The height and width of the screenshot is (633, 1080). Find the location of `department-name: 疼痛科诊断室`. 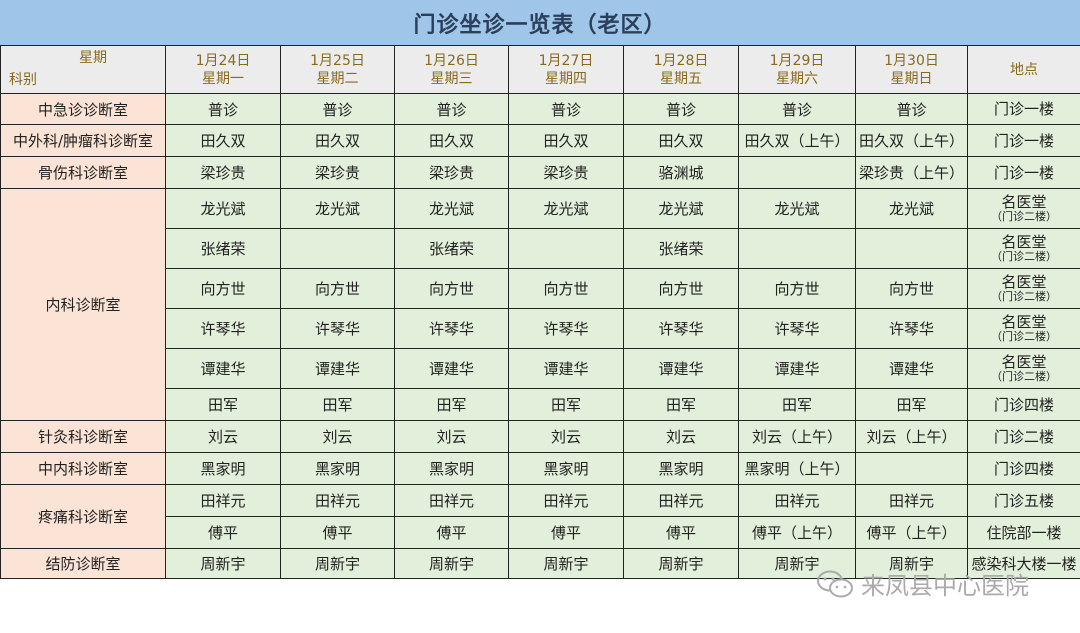

department-name: 疼痛科诊断室 is located at coordinates (83, 516).